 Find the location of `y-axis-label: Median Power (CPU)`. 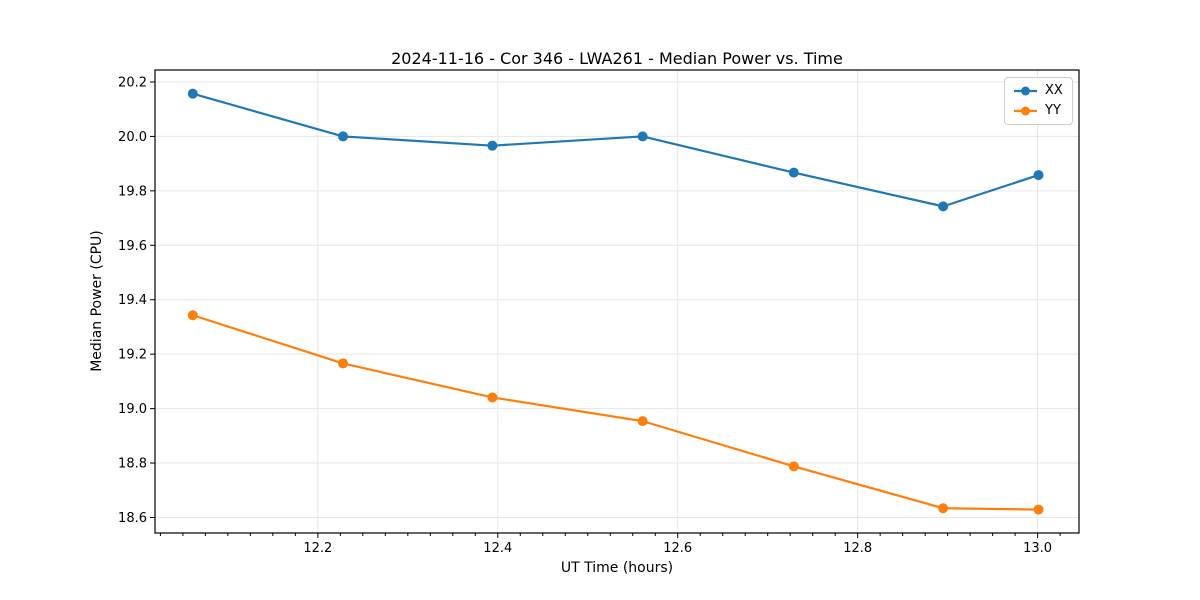

y-axis-label: Median Power (CPU) is located at coordinates (97, 301).